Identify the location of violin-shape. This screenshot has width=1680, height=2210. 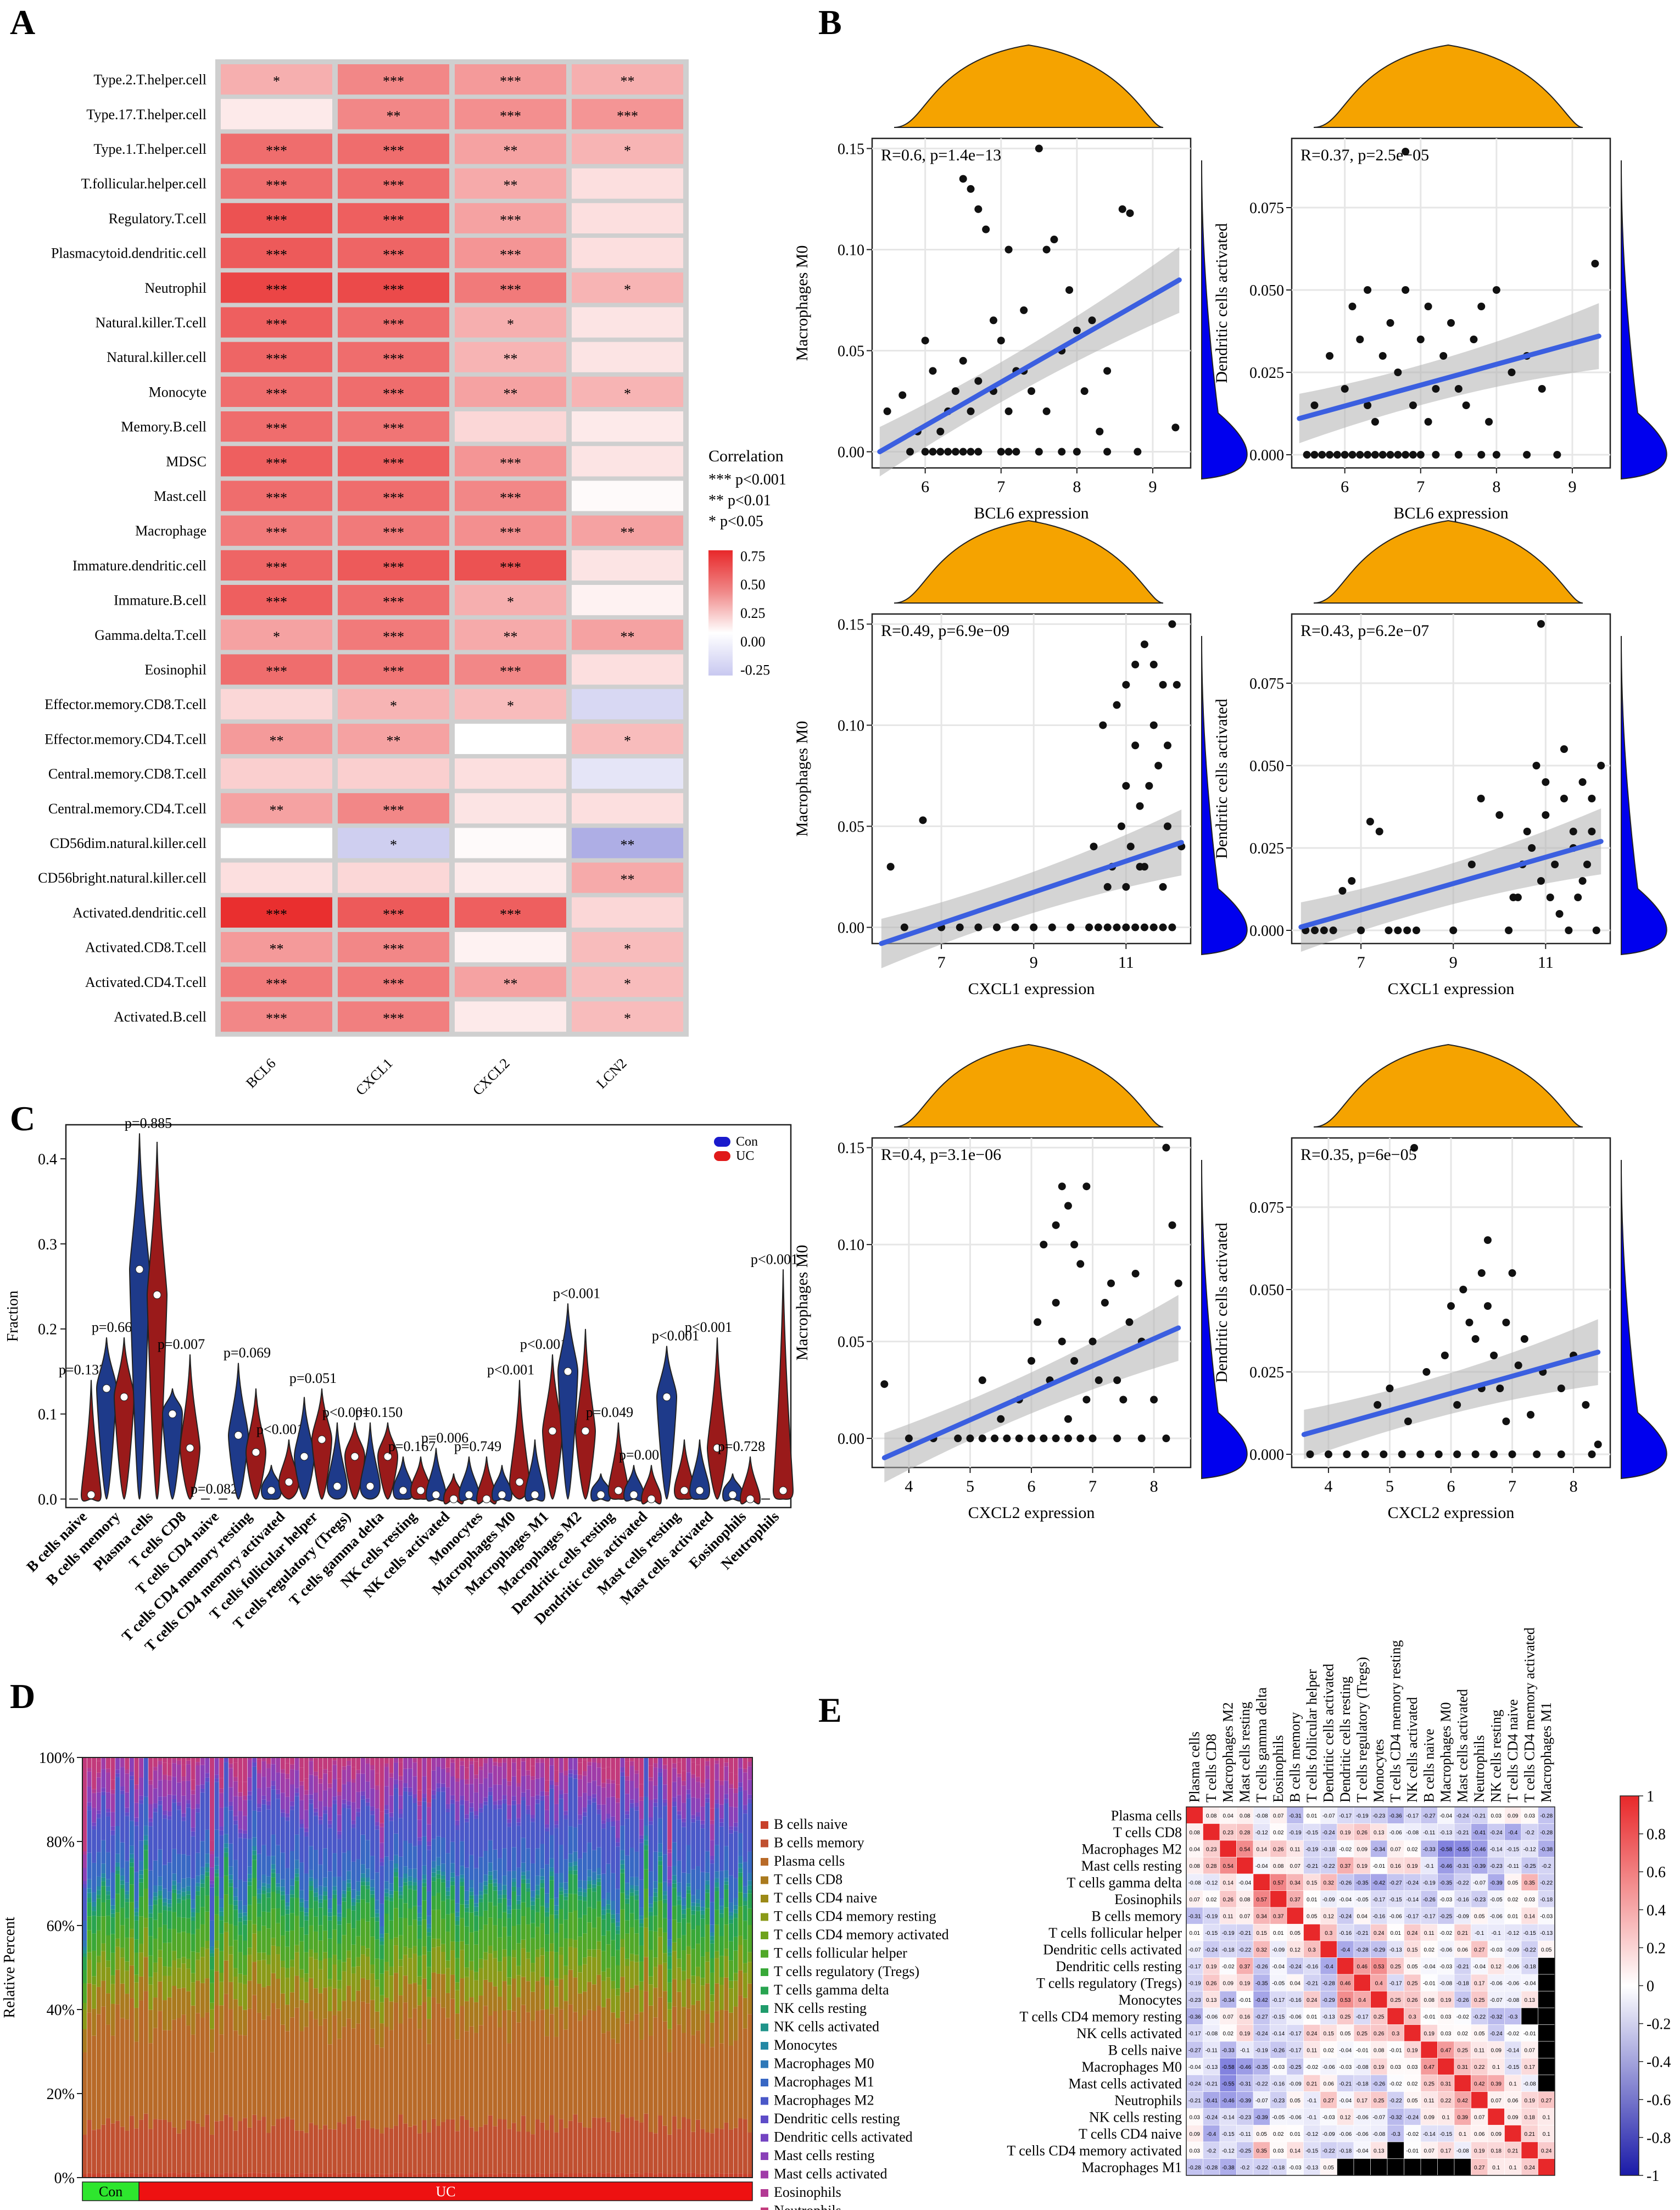
(322, 1444).